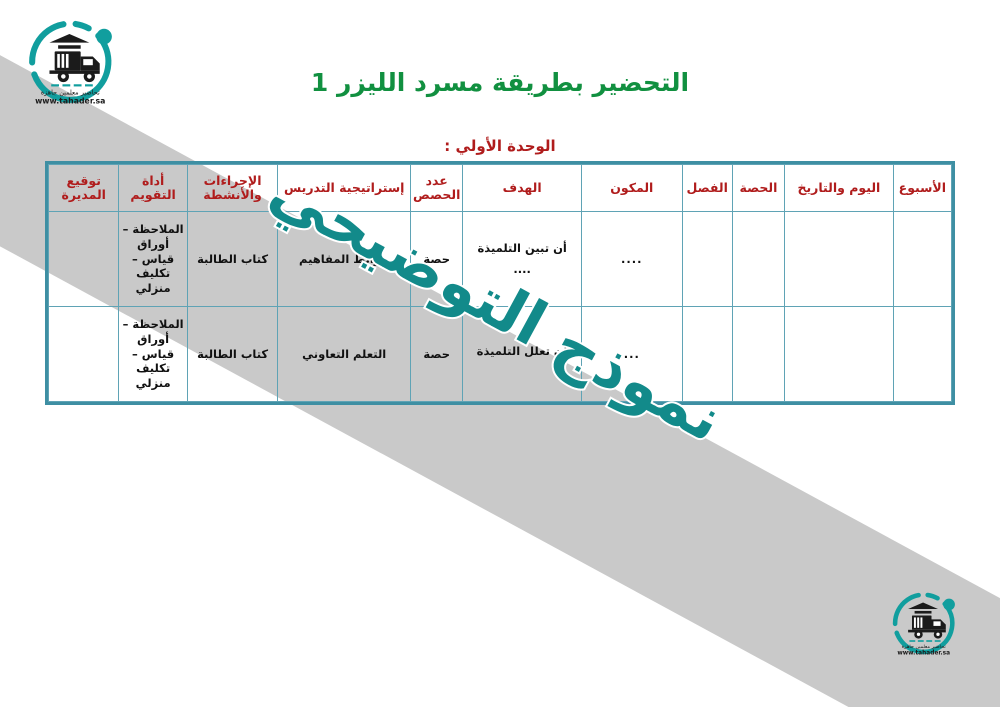  I want to click on column-header-day-date: اليوم والتاريخ, so click(839, 188).